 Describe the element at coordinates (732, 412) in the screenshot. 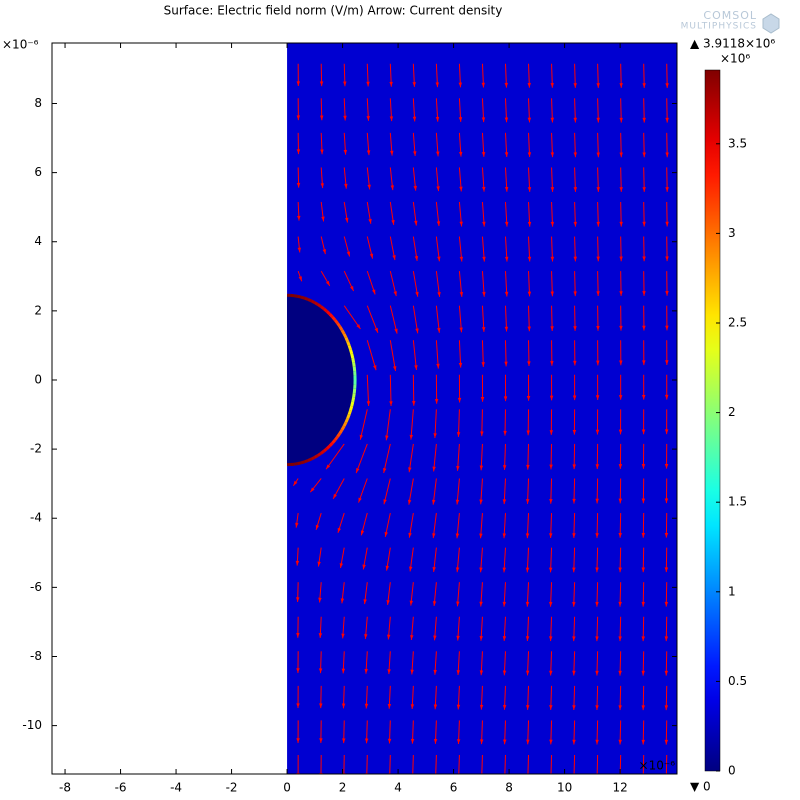

I see `colorbar-tick-label: 2` at that location.